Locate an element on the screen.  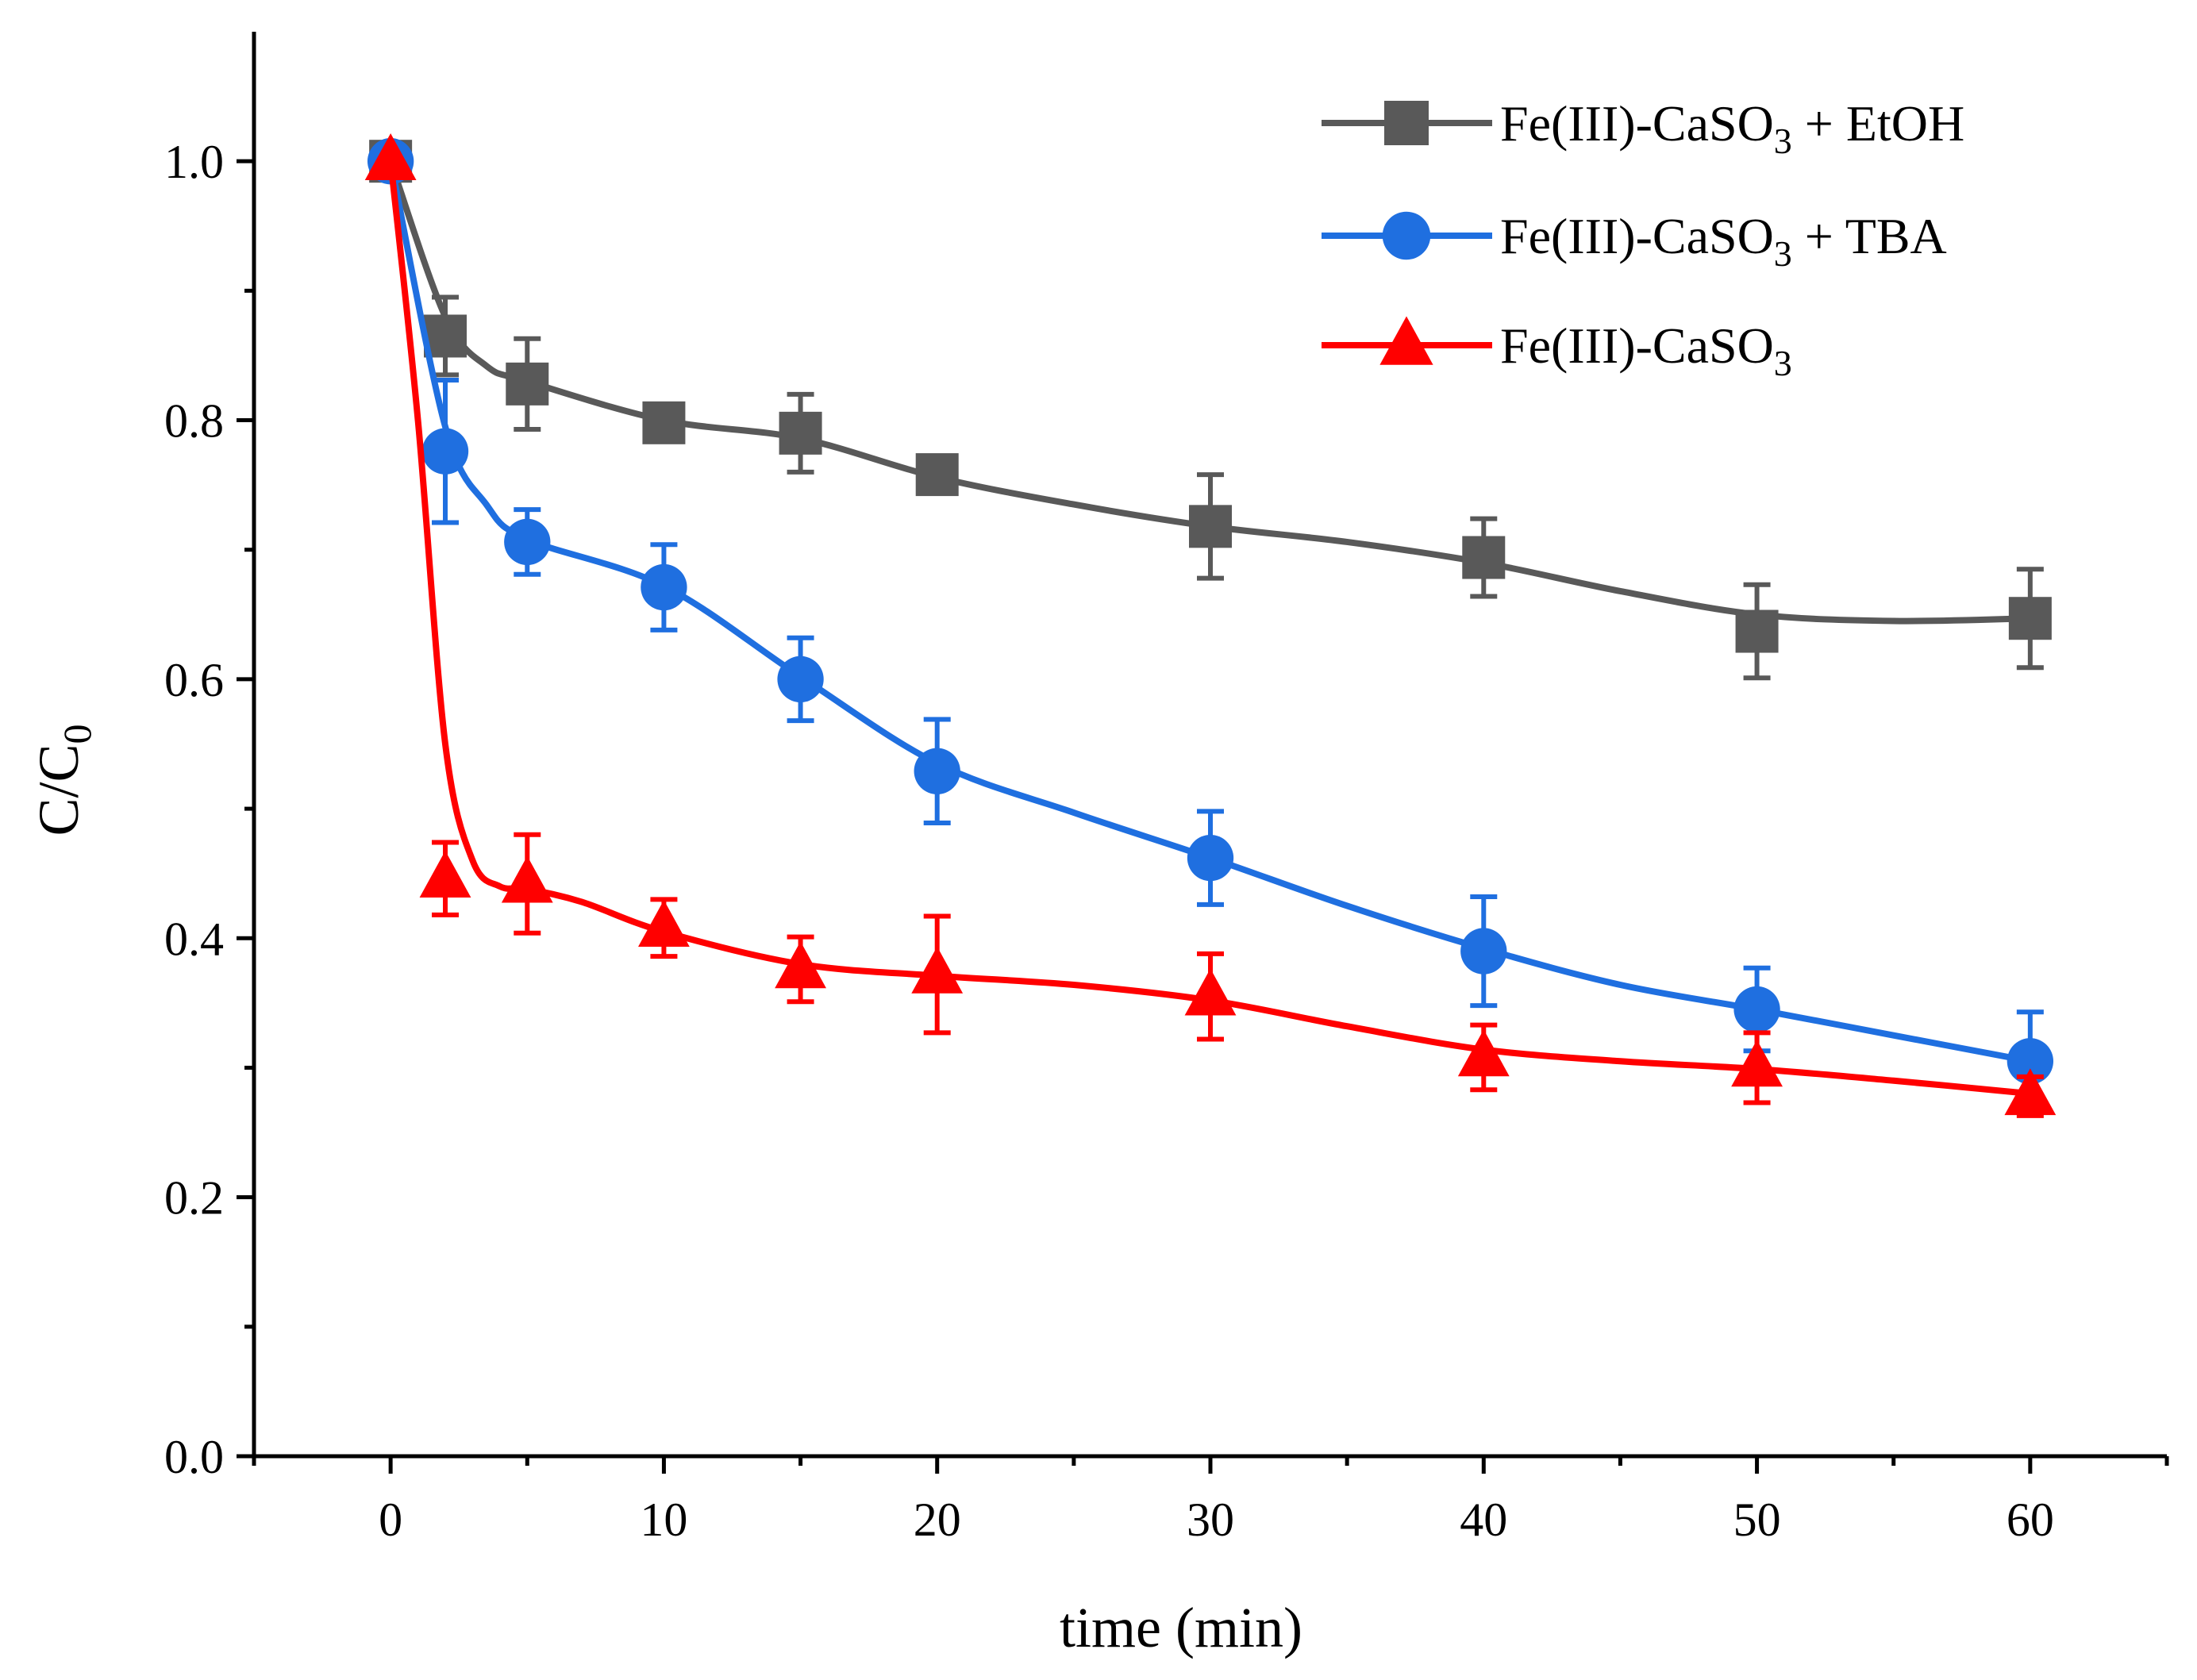
x-tick-label: 30 is located at coordinates (1210, 1520).